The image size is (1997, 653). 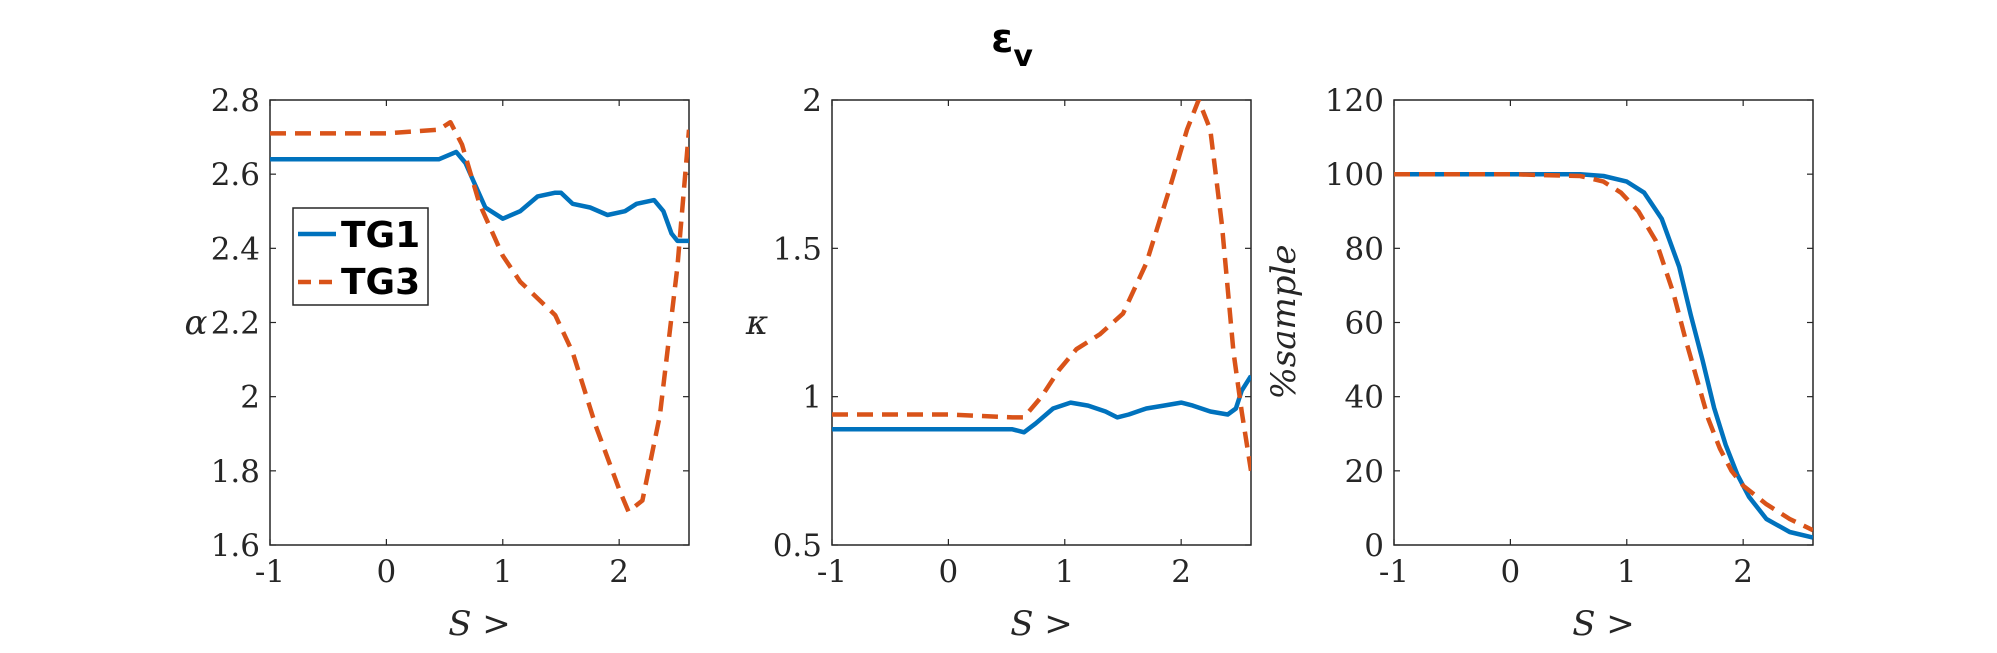 What do you see at coordinates (1023, 56) in the screenshot?
I see `figure-title-subscript: v` at bounding box center [1023, 56].